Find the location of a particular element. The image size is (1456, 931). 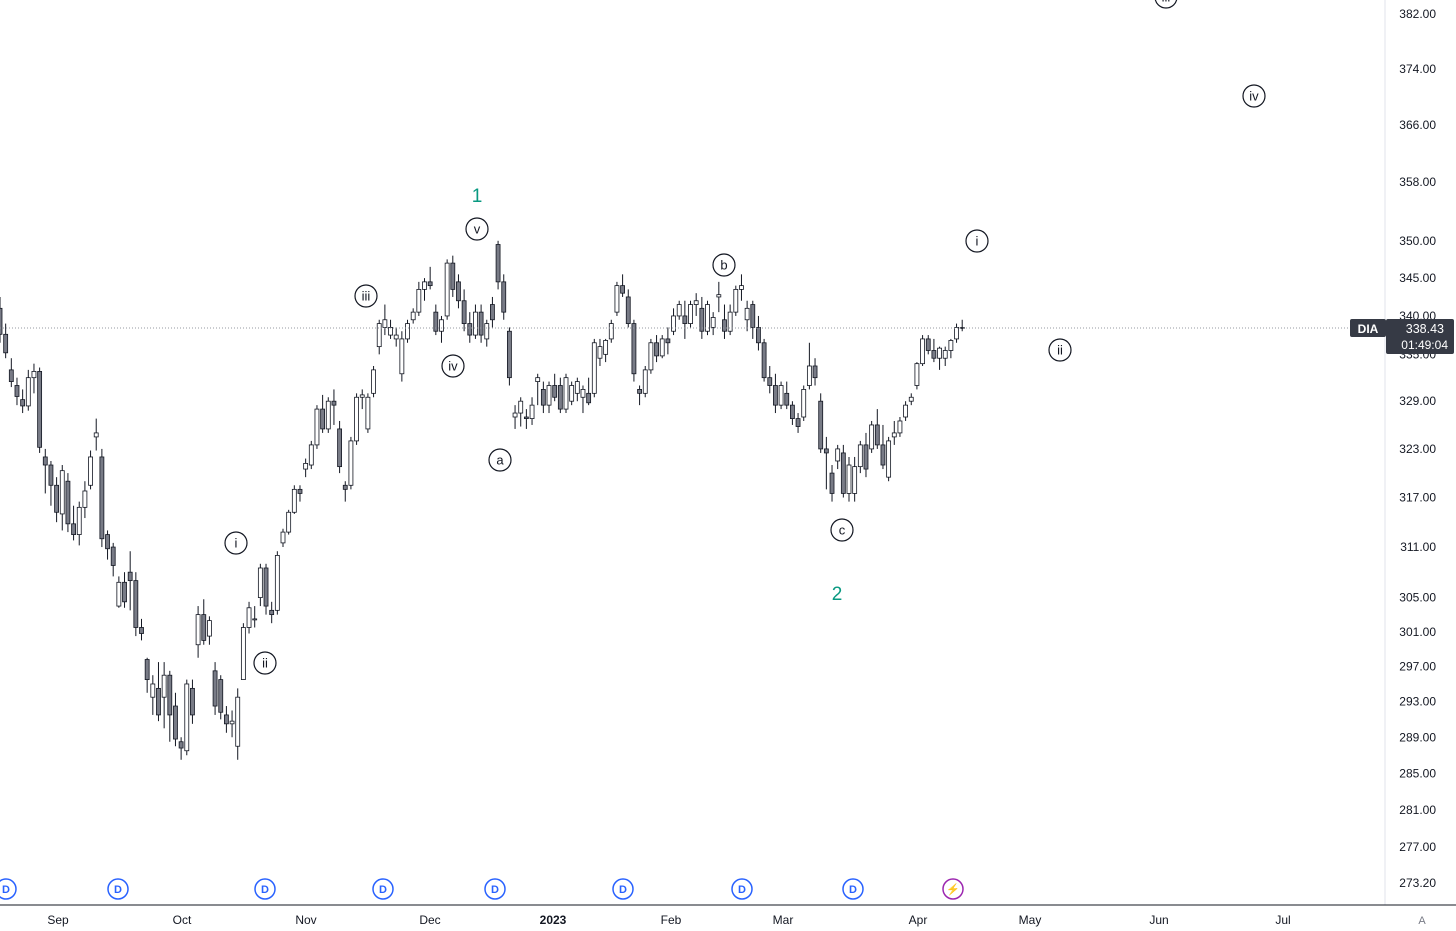

auto-scale-button: A is located at coordinates (1422, 921).